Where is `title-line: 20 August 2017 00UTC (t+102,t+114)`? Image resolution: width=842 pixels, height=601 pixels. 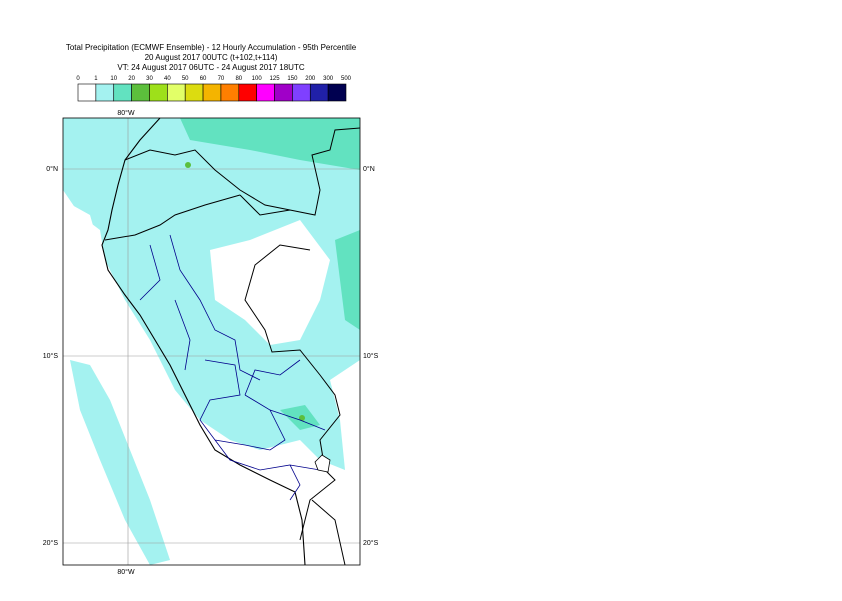
title-line: 20 August 2017 00UTC (t+102,t+114) is located at coordinates (211, 57).